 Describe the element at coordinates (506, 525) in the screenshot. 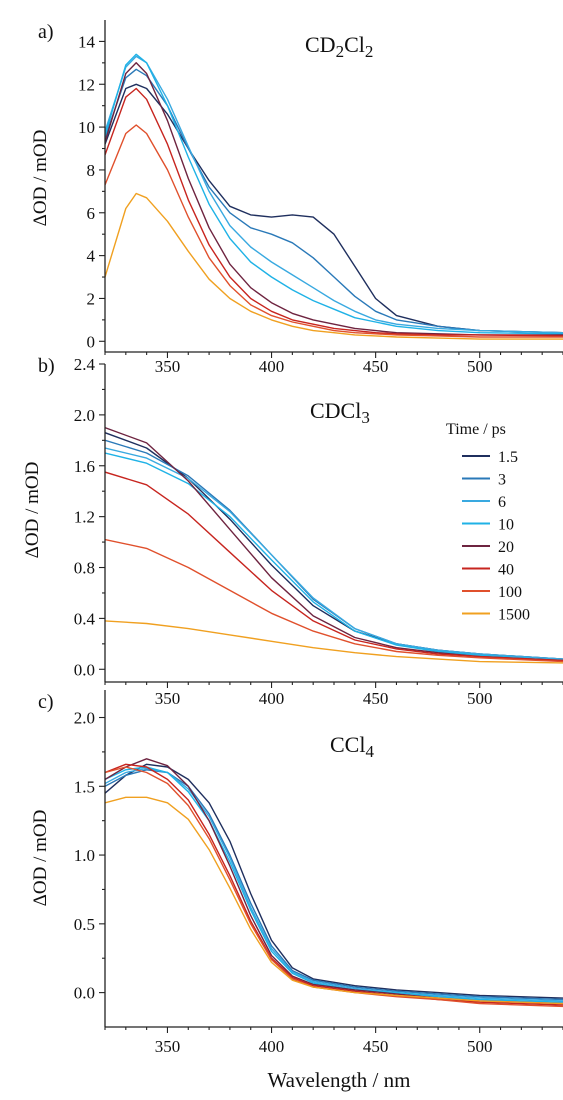

I see `legend-label-10: 10` at that location.